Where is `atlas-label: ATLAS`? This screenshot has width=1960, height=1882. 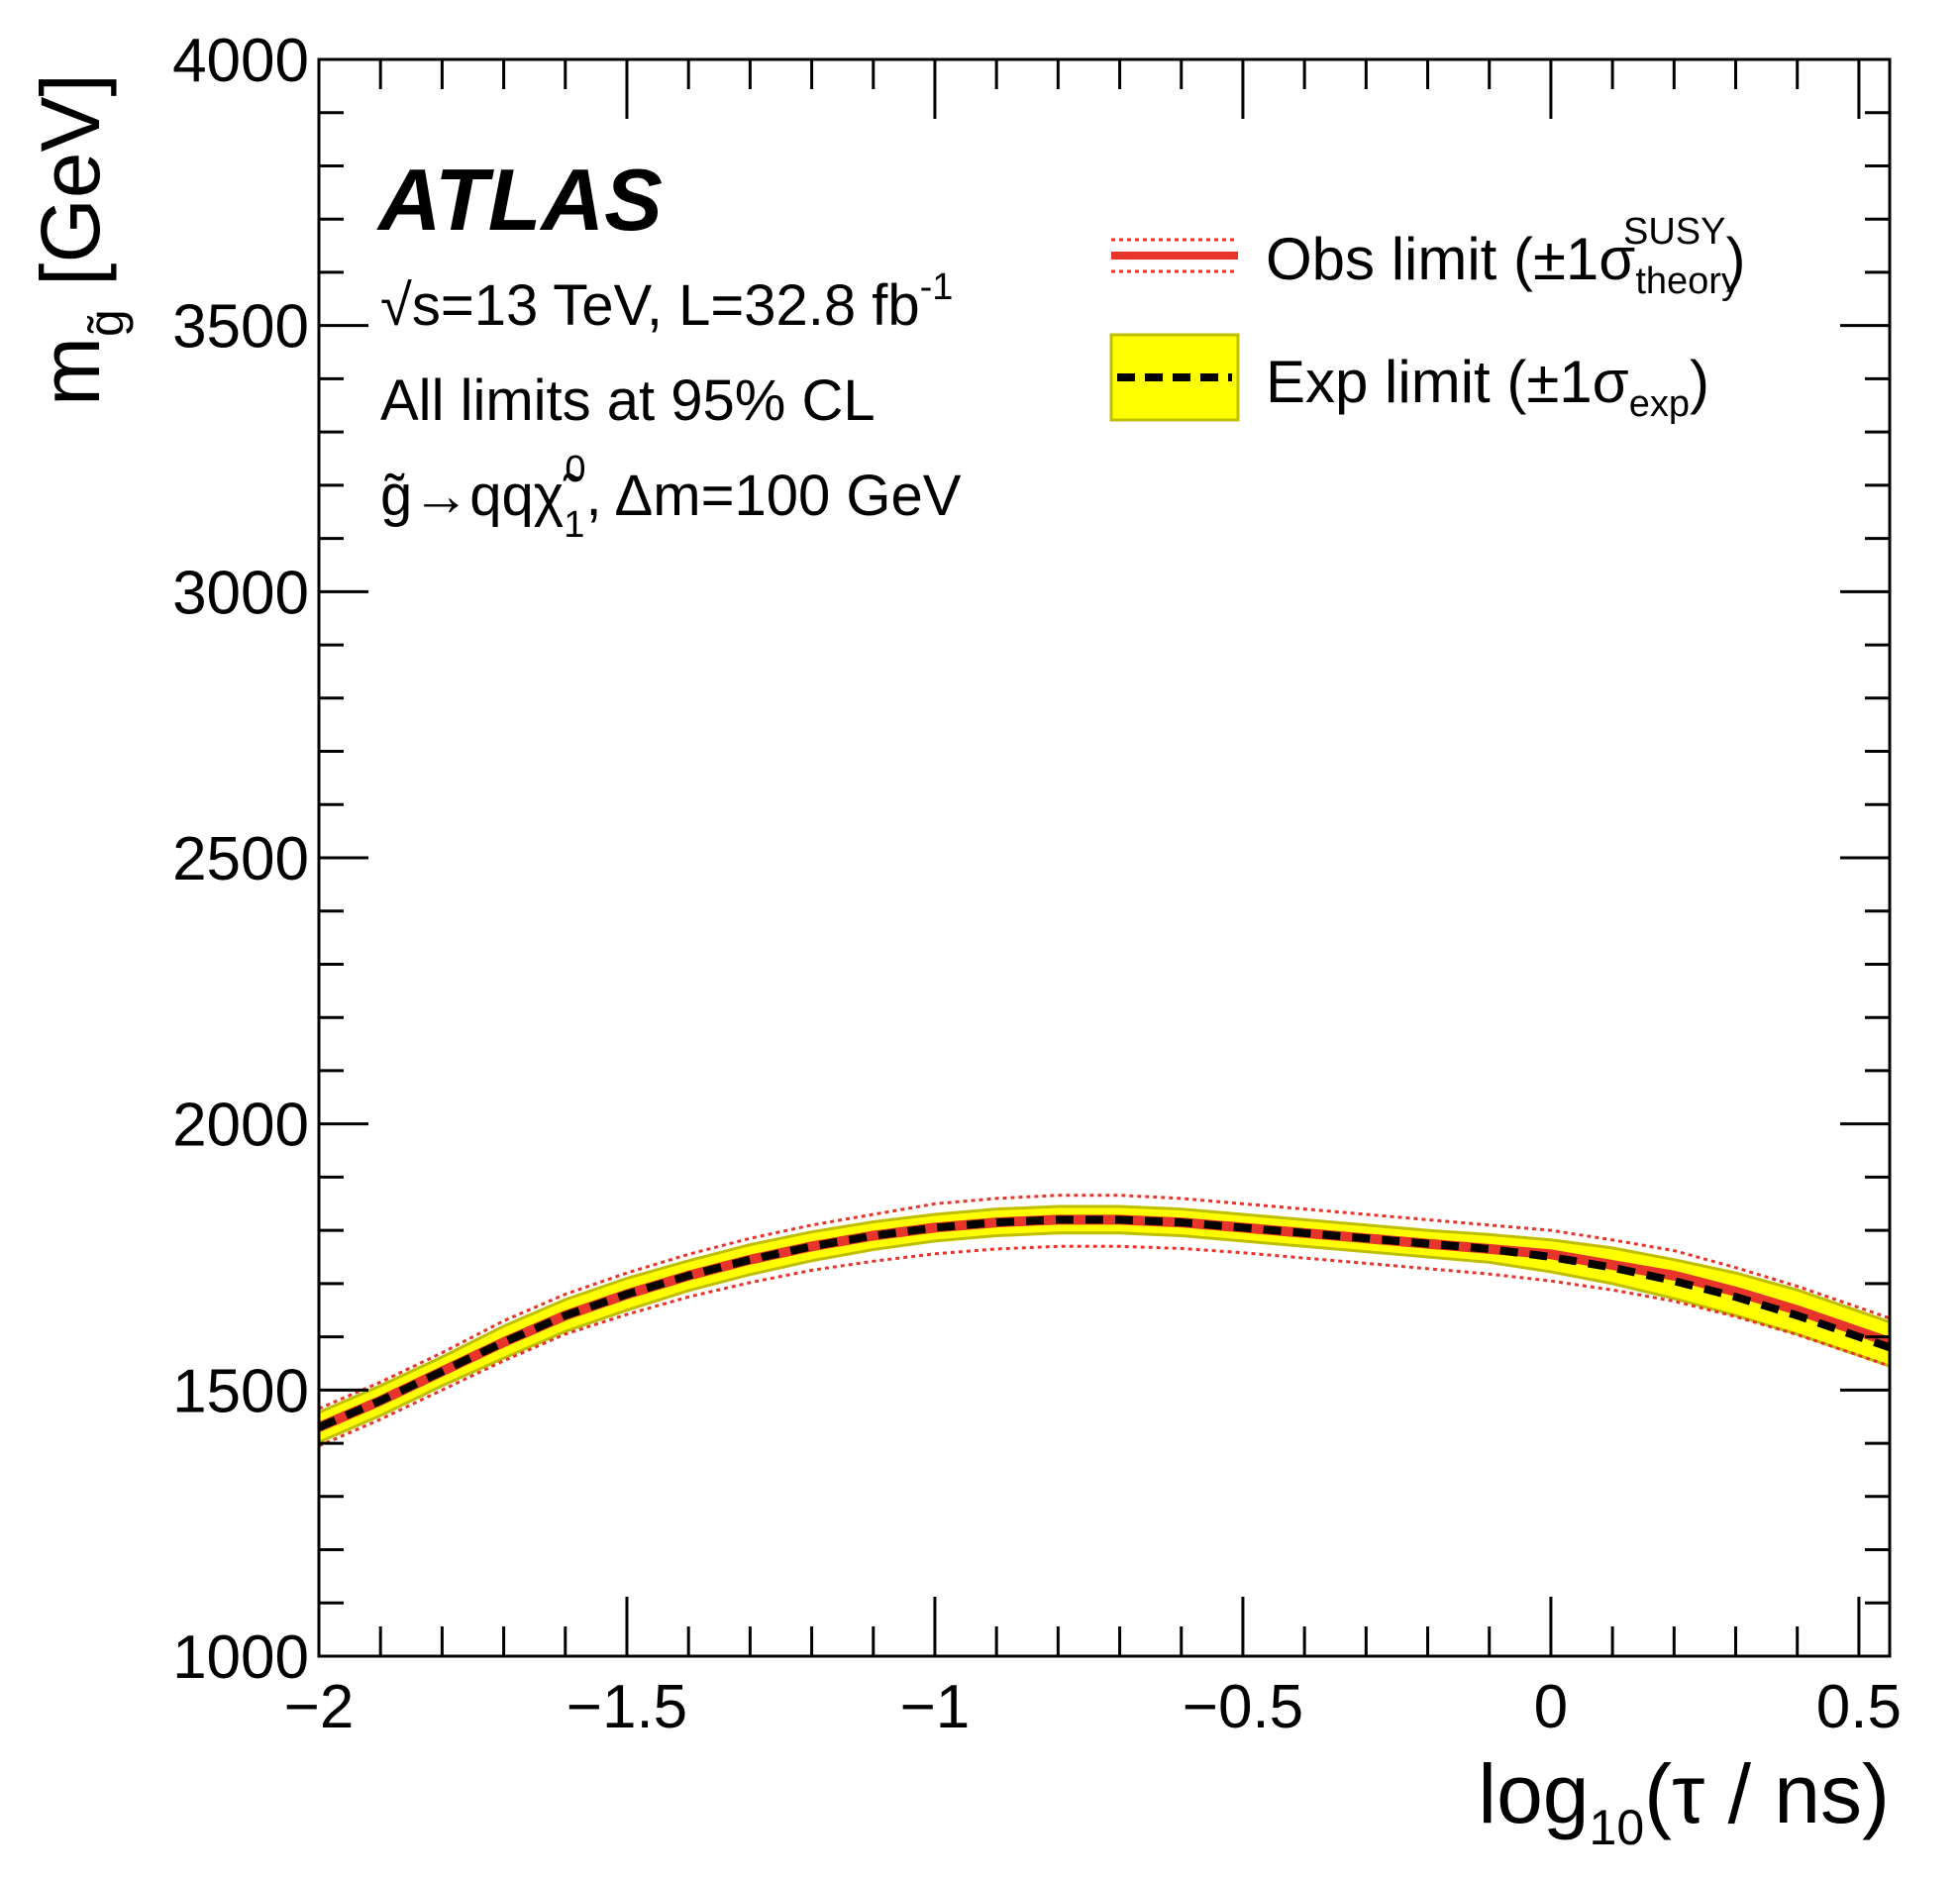
atlas-label: ATLAS is located at coordinates (519, 200).